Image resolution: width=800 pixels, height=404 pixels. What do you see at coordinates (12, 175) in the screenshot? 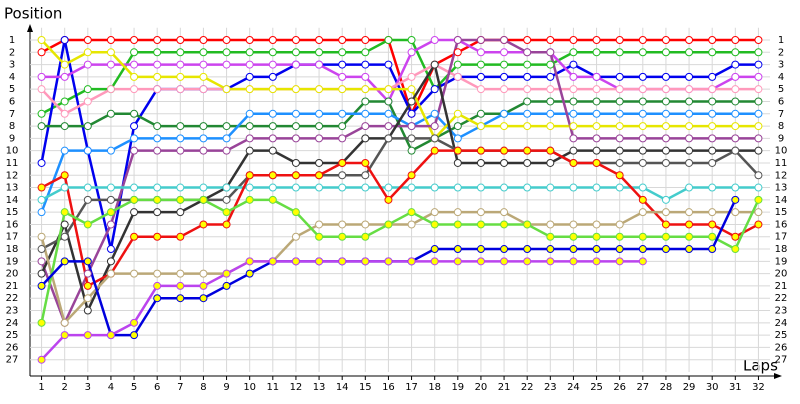
I see `y-tick-label: 12` at bounding box center [12, 175].